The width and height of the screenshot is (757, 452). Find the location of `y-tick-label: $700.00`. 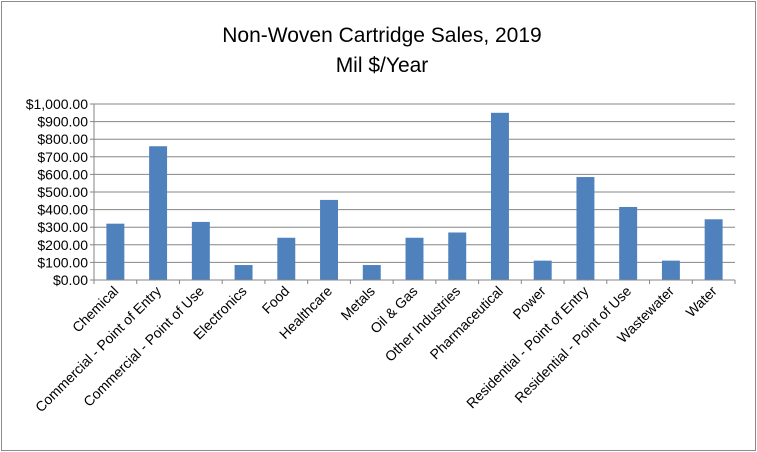

y-tick-label: $700.00 is located at coordinates (62, 157).